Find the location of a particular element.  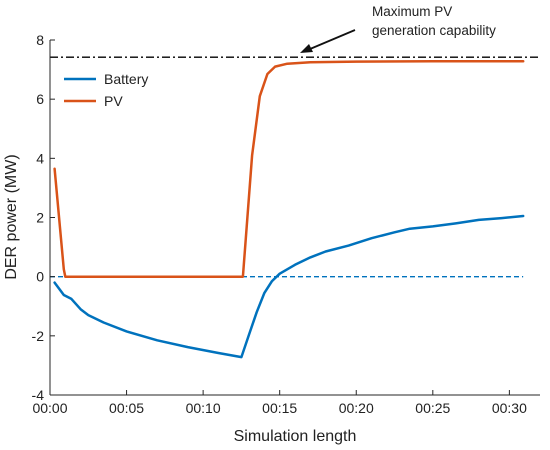

x-tick-label-00-05: 00:05 is located at coordinates (126, 408).